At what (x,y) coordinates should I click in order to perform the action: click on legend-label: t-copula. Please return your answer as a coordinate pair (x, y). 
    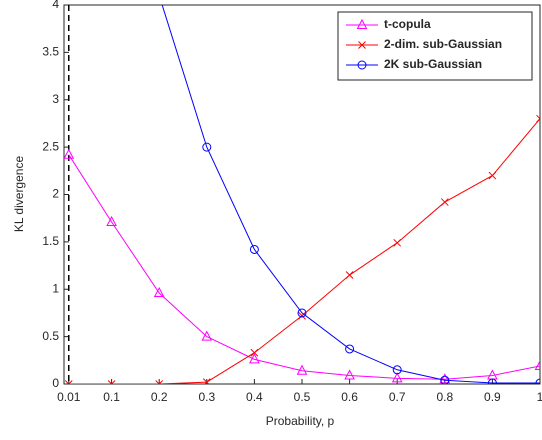
    Looking at the image, I should click on (407, 24).